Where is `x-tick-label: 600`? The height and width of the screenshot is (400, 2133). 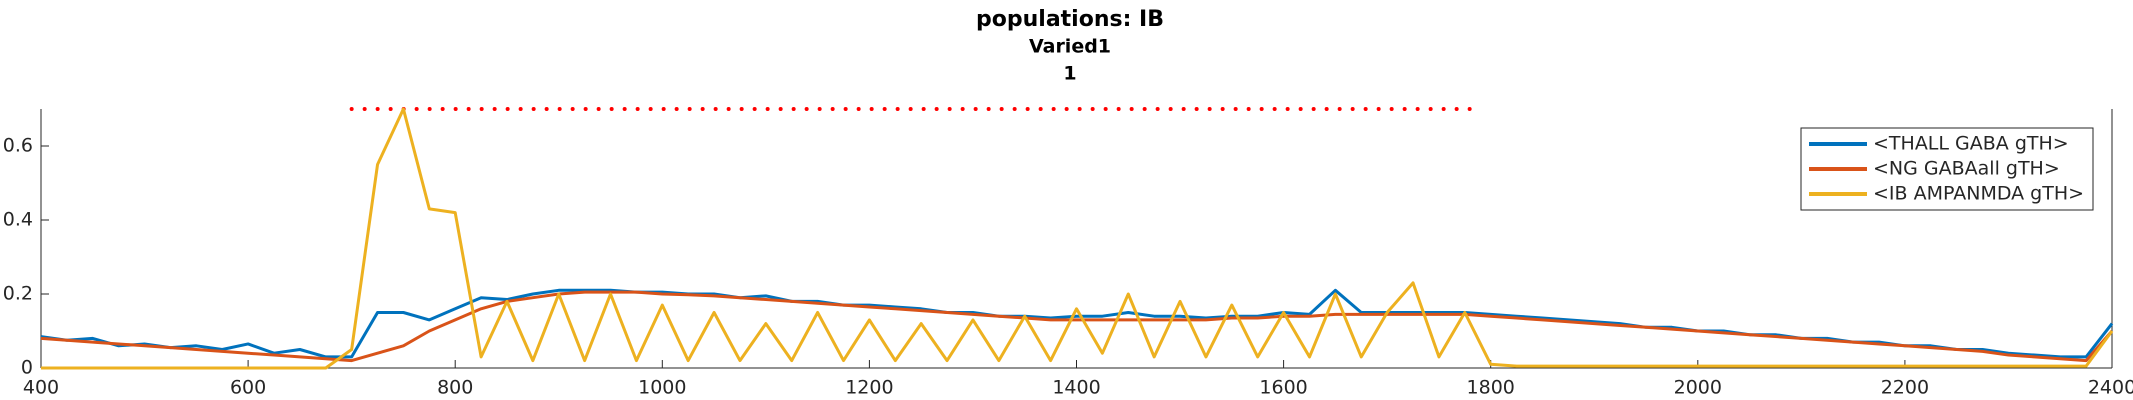 x-tick-label: 600 is located at coordinates (248, 388).